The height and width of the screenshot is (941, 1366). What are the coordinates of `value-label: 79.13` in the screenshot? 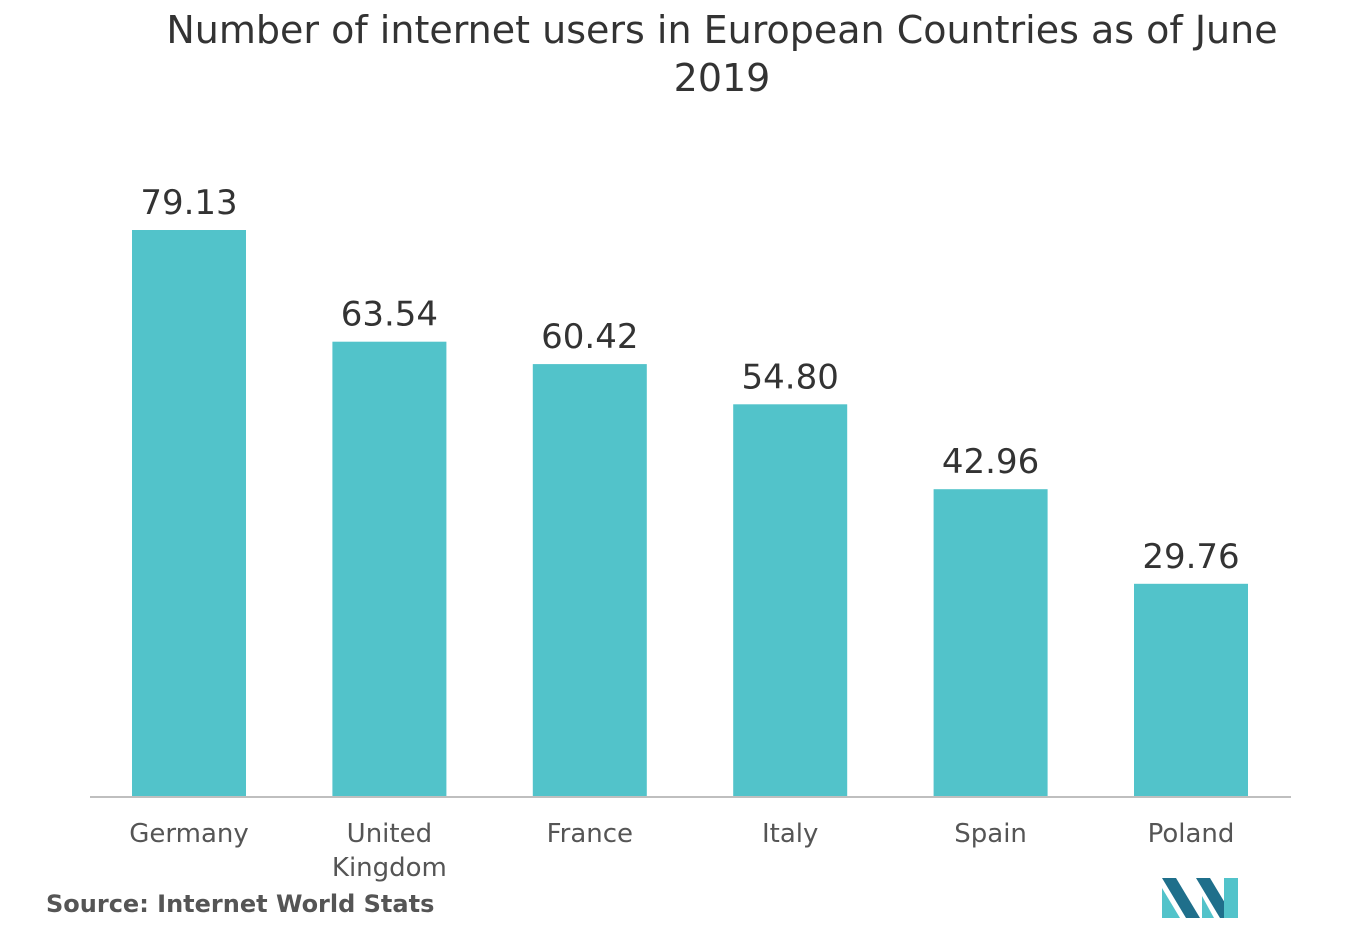 It's located at (188, 203).